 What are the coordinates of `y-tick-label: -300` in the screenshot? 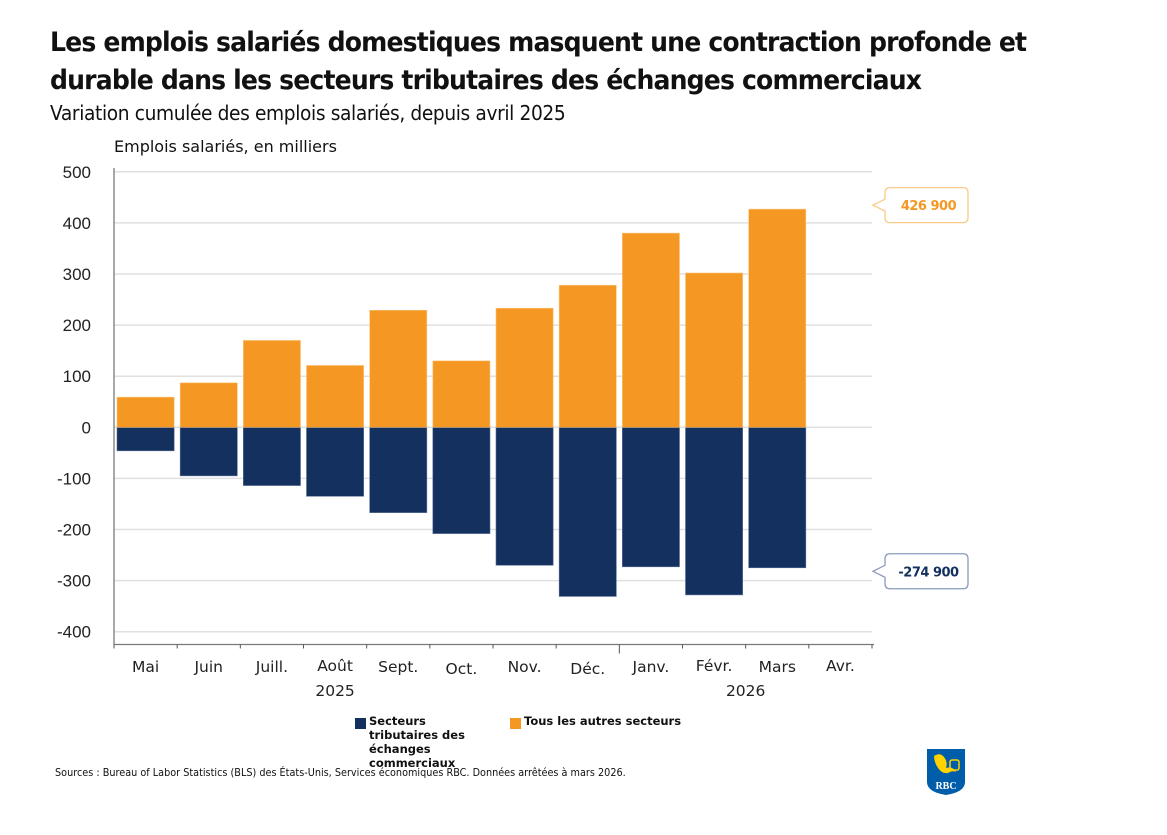 It's located at (74, 581).